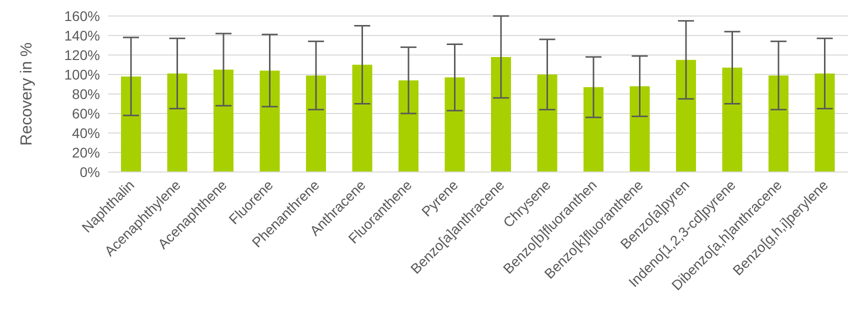  Describe the element at coordinates (82, 35) in the screenshot. I see `y-tick-label: 140%` at that location.